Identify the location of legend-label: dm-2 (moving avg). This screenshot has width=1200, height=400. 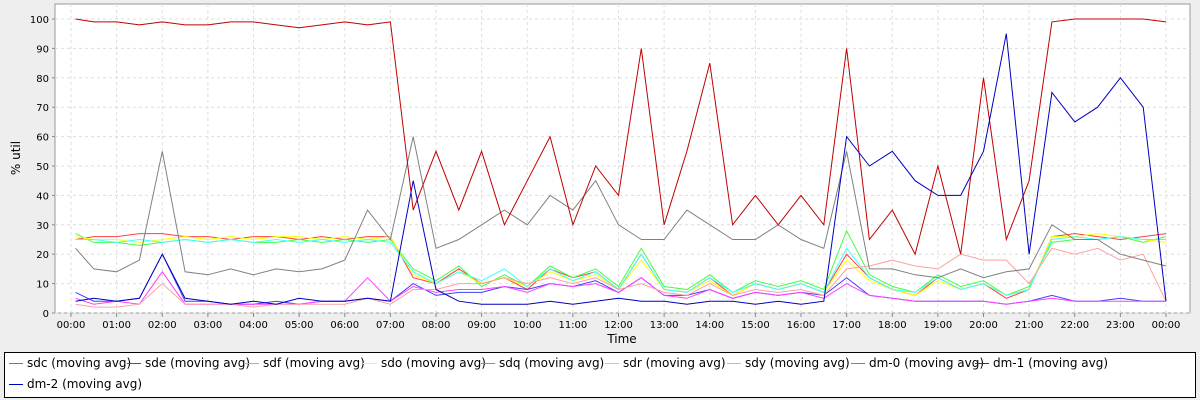
(85, 384).